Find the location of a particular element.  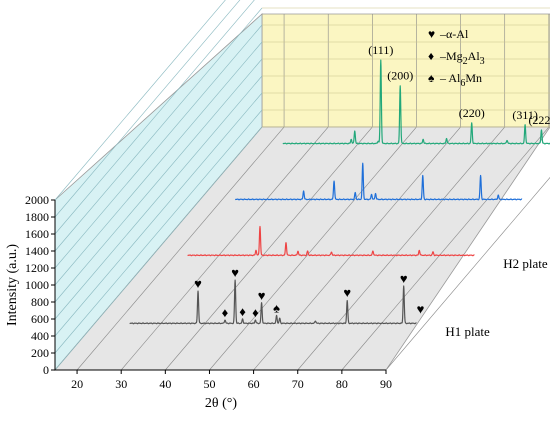

y-tick-label: 200 is located at coordinates (40, 353).